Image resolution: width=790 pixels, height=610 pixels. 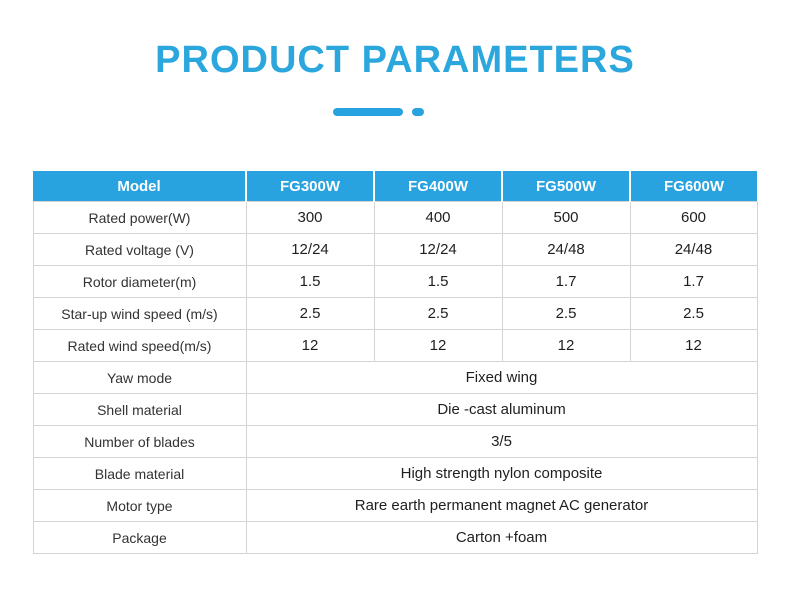 I want to click on table-header-cell-fg400w: FG400W, so click(x=437, y=186).